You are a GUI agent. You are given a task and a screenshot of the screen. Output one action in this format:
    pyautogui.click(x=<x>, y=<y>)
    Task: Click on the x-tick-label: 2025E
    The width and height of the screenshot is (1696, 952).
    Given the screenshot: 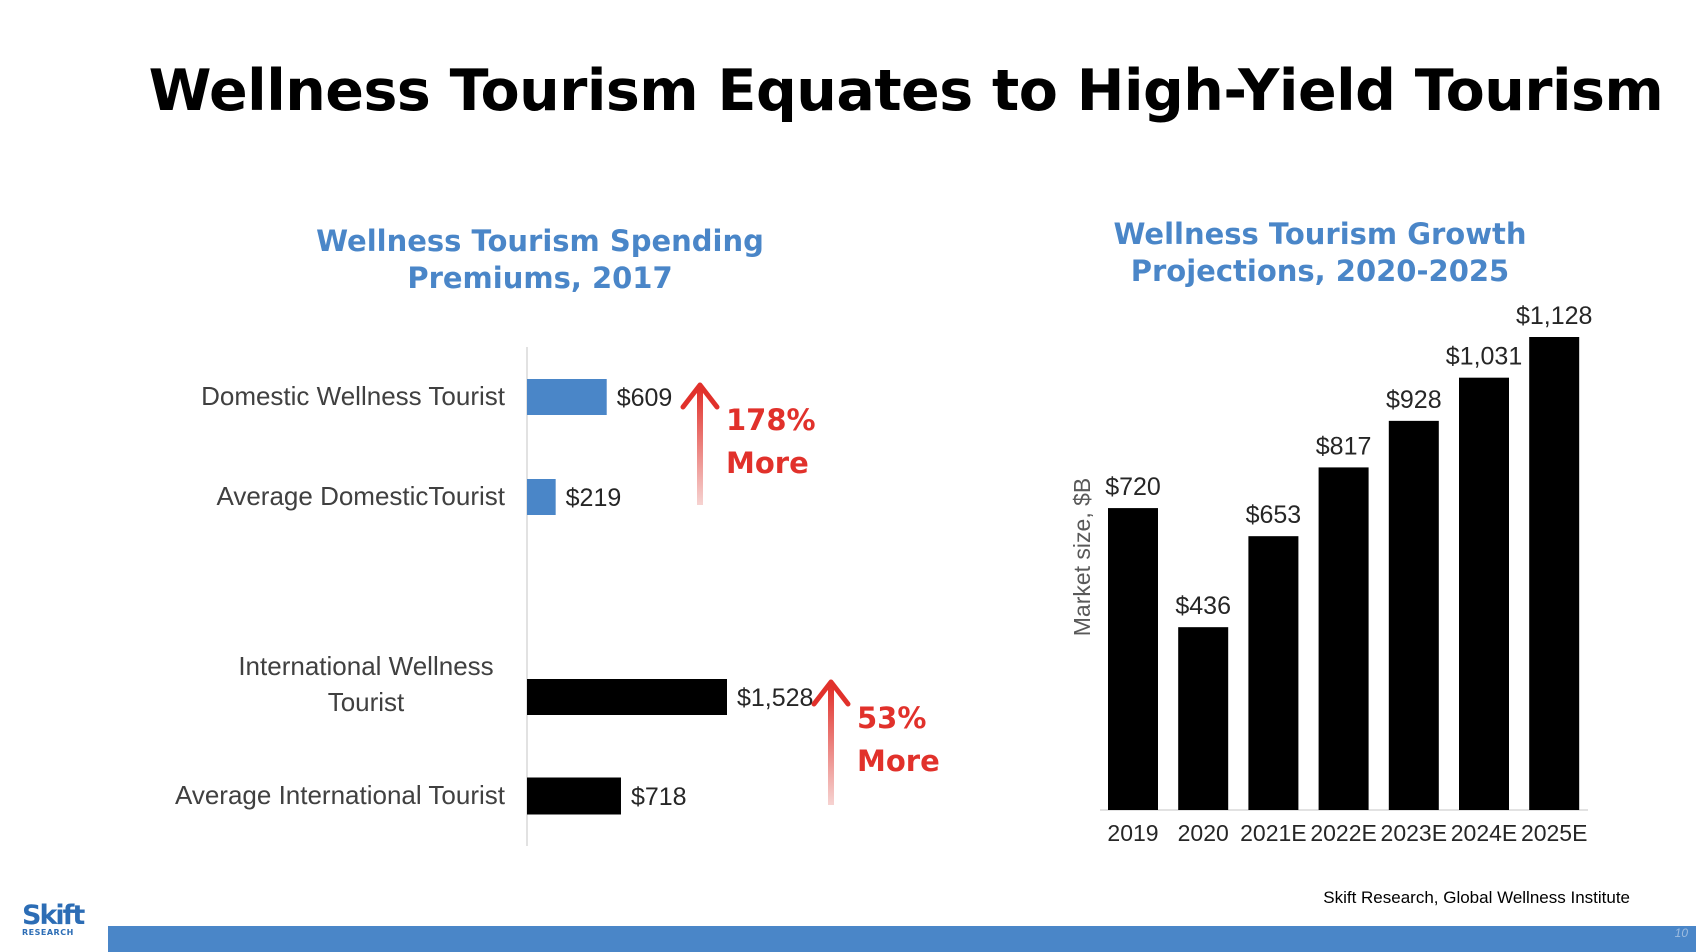 What is the action you would take?
    pyautogui.click(x=1554, y=833)
    